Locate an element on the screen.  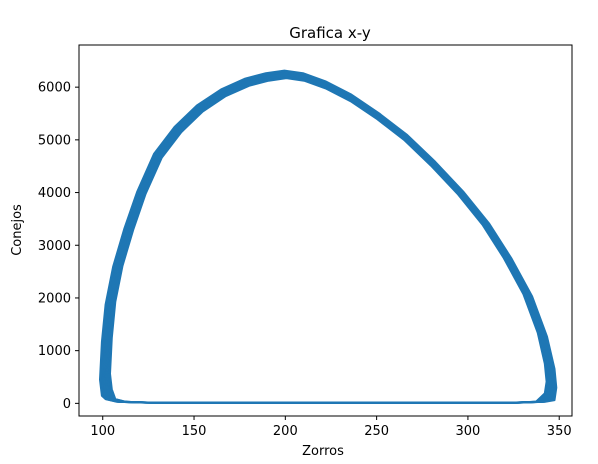
y-tick-label: 4000 is located at coordinates (54, 193).